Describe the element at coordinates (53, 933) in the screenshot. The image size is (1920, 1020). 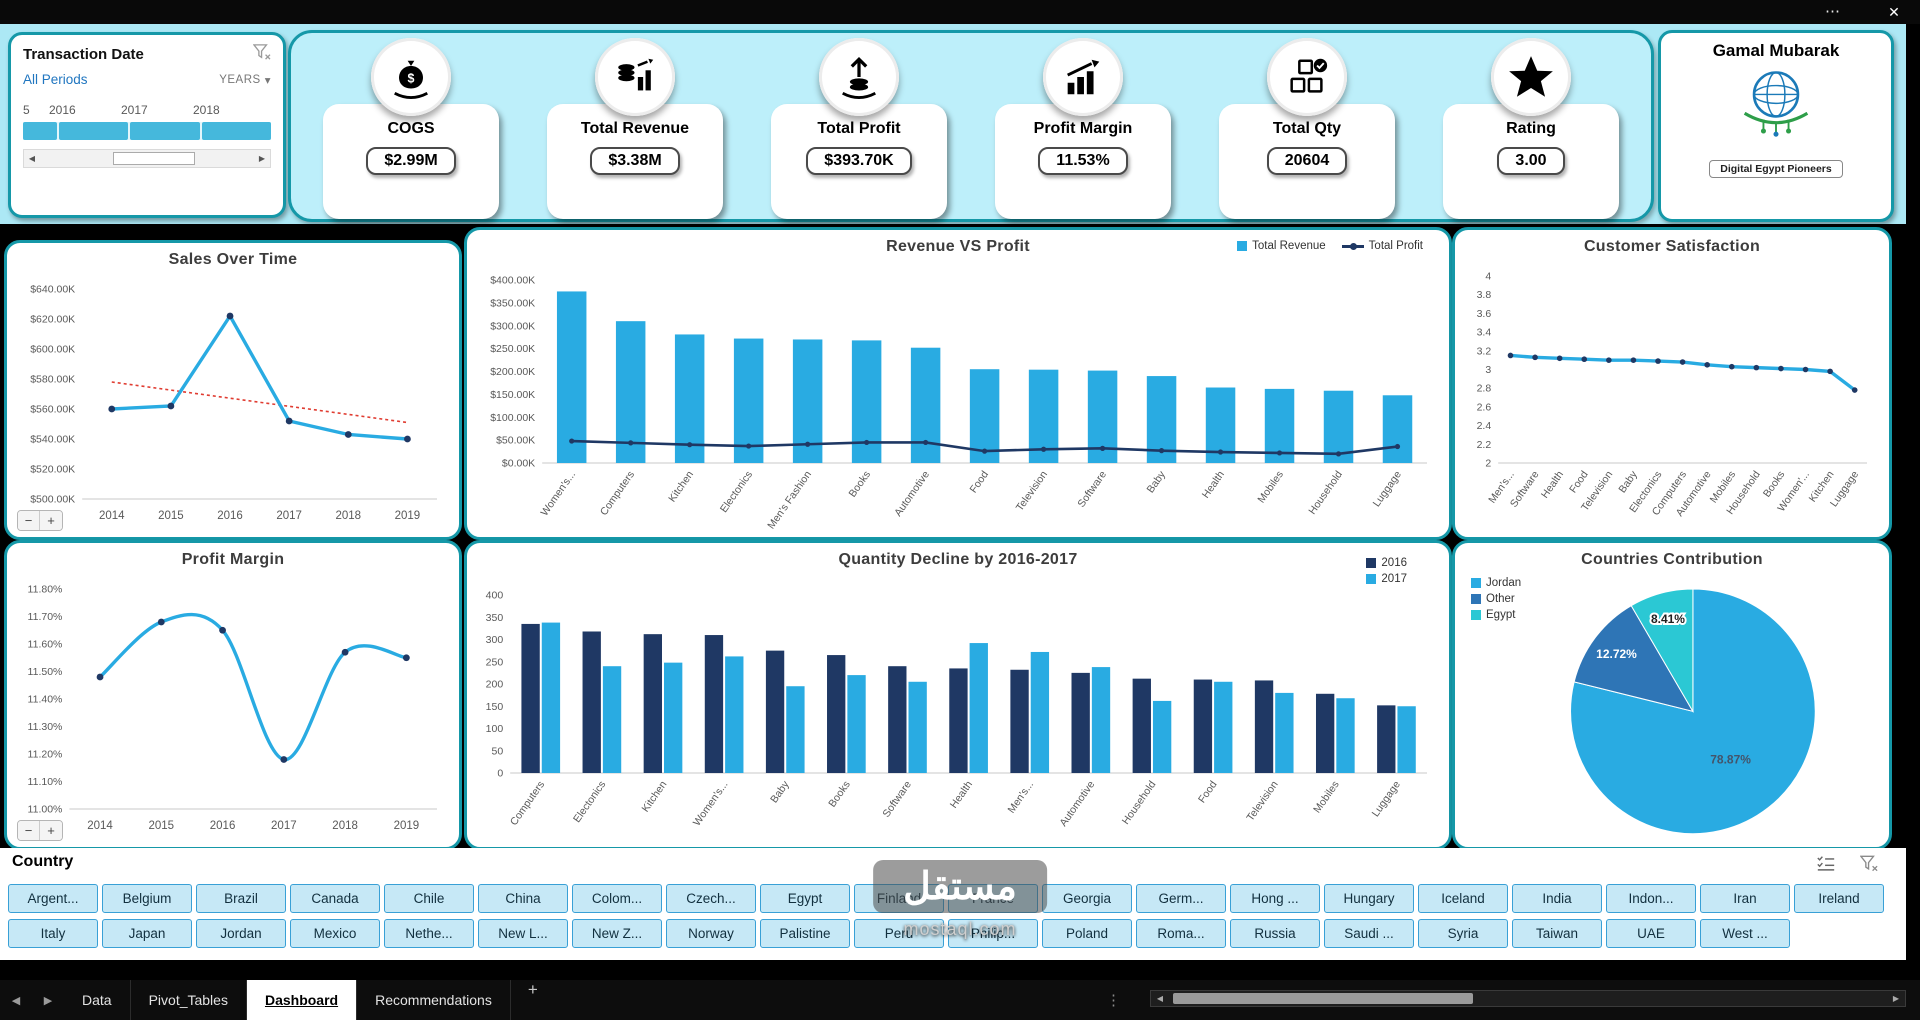
I see `country-item: Italy` at that location.